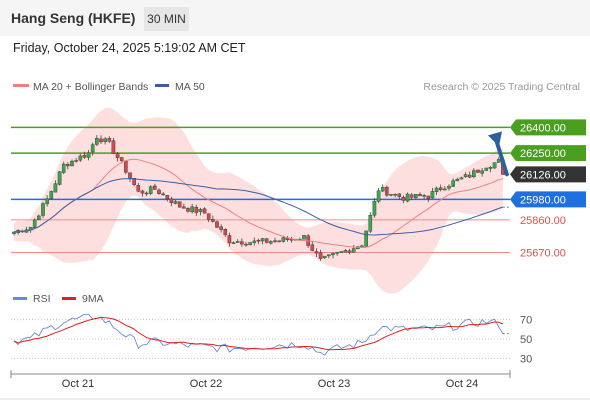  What do you see at coordinates (69, 298) in the screenshot?
I see `legend-9ma-swatch` at bounding box center [69, 298].